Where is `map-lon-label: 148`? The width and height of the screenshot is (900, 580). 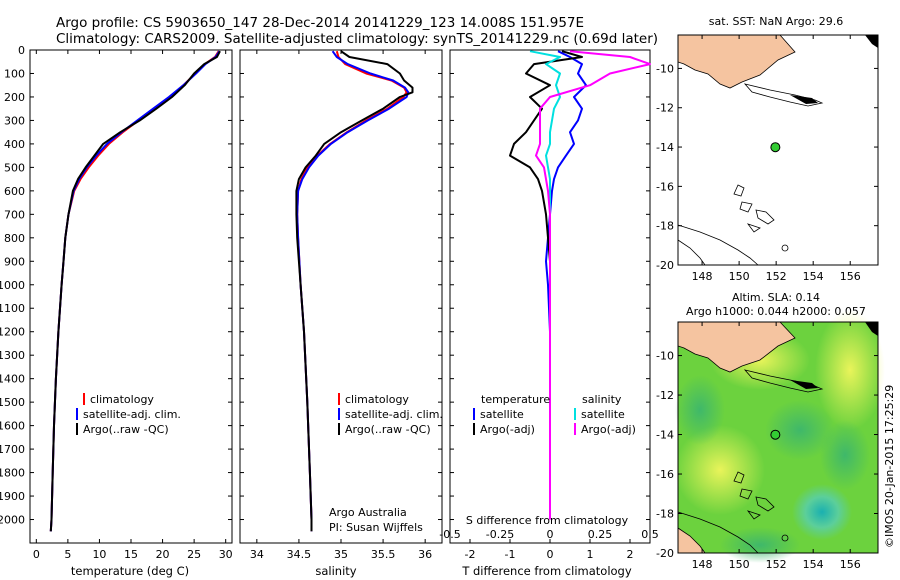
map-lon-label: 148 is located at coordinates (702, 564).